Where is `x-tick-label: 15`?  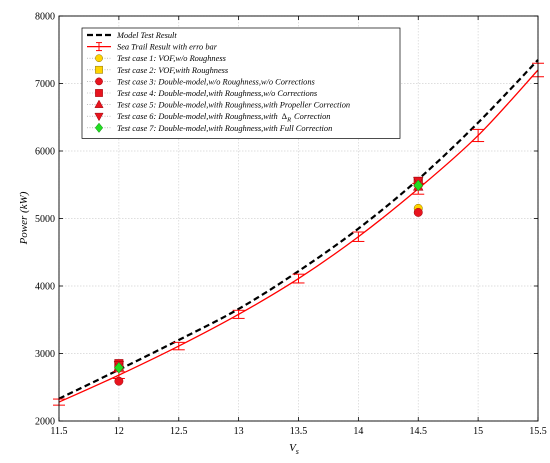
x-tick-label: 15 is located at coordinates (478, 431).